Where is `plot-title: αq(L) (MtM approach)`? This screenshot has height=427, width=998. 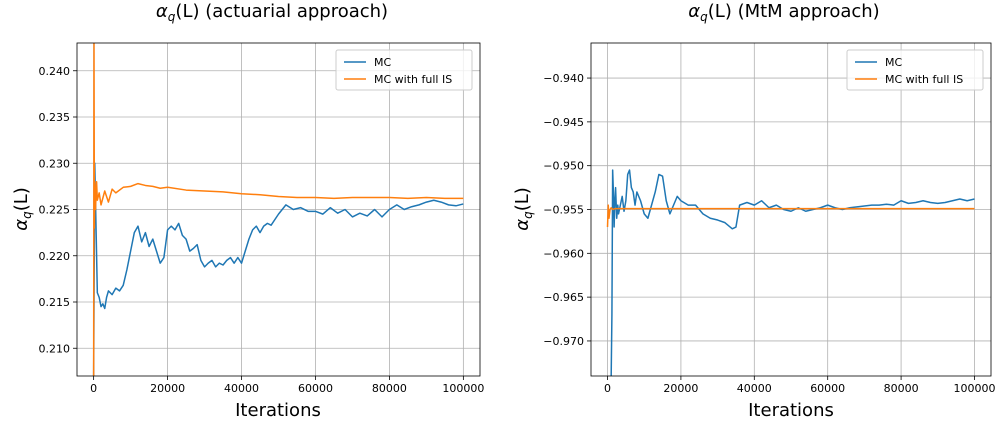
plot-title: αq(L) (MtM approach) is located at coordinates (783, 12).